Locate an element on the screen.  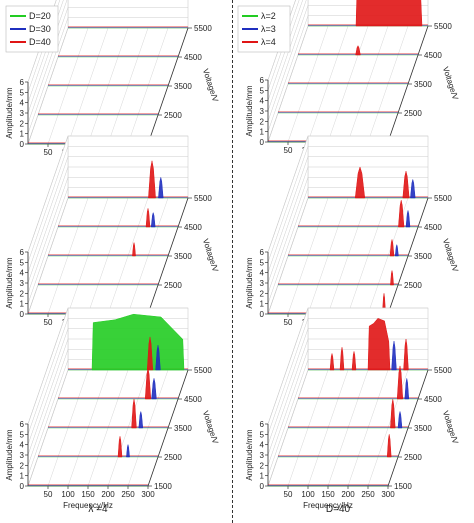
y-tick-label: 6 is located at coordinates (22, 424).